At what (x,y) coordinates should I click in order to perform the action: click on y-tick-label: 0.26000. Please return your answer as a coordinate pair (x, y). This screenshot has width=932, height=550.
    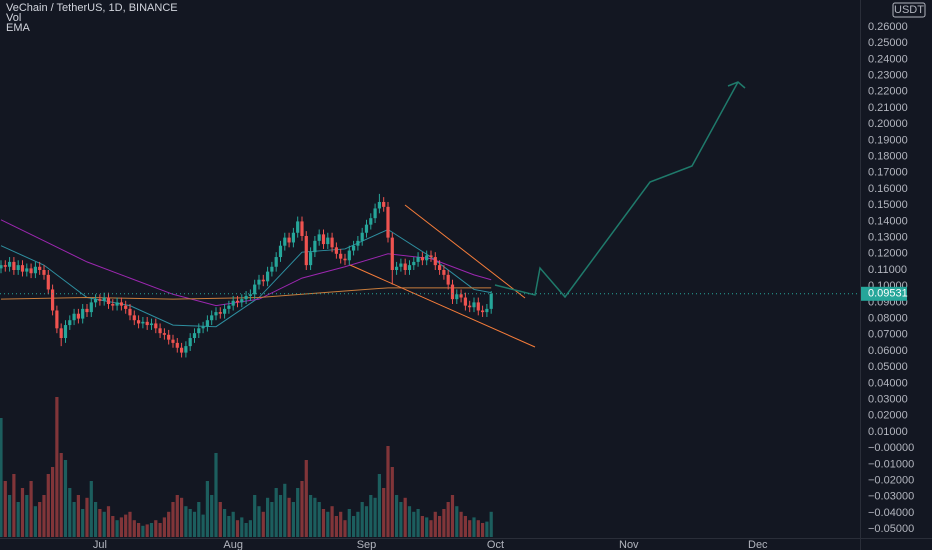
    Looking at the image, I should click on (888, 27).